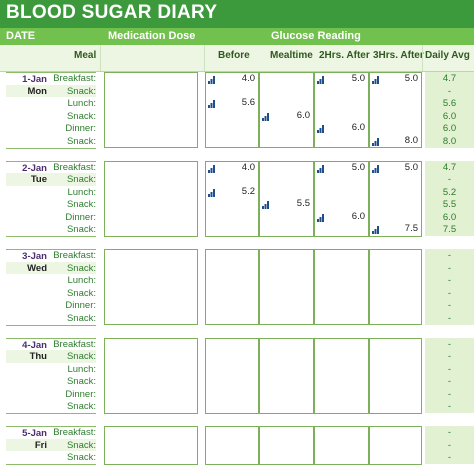 The image size is (474, 474). Describe the element at coordinates (286, 205) in the screenshot. I see `glucose-mealtime-cell: 5.5` at that location.